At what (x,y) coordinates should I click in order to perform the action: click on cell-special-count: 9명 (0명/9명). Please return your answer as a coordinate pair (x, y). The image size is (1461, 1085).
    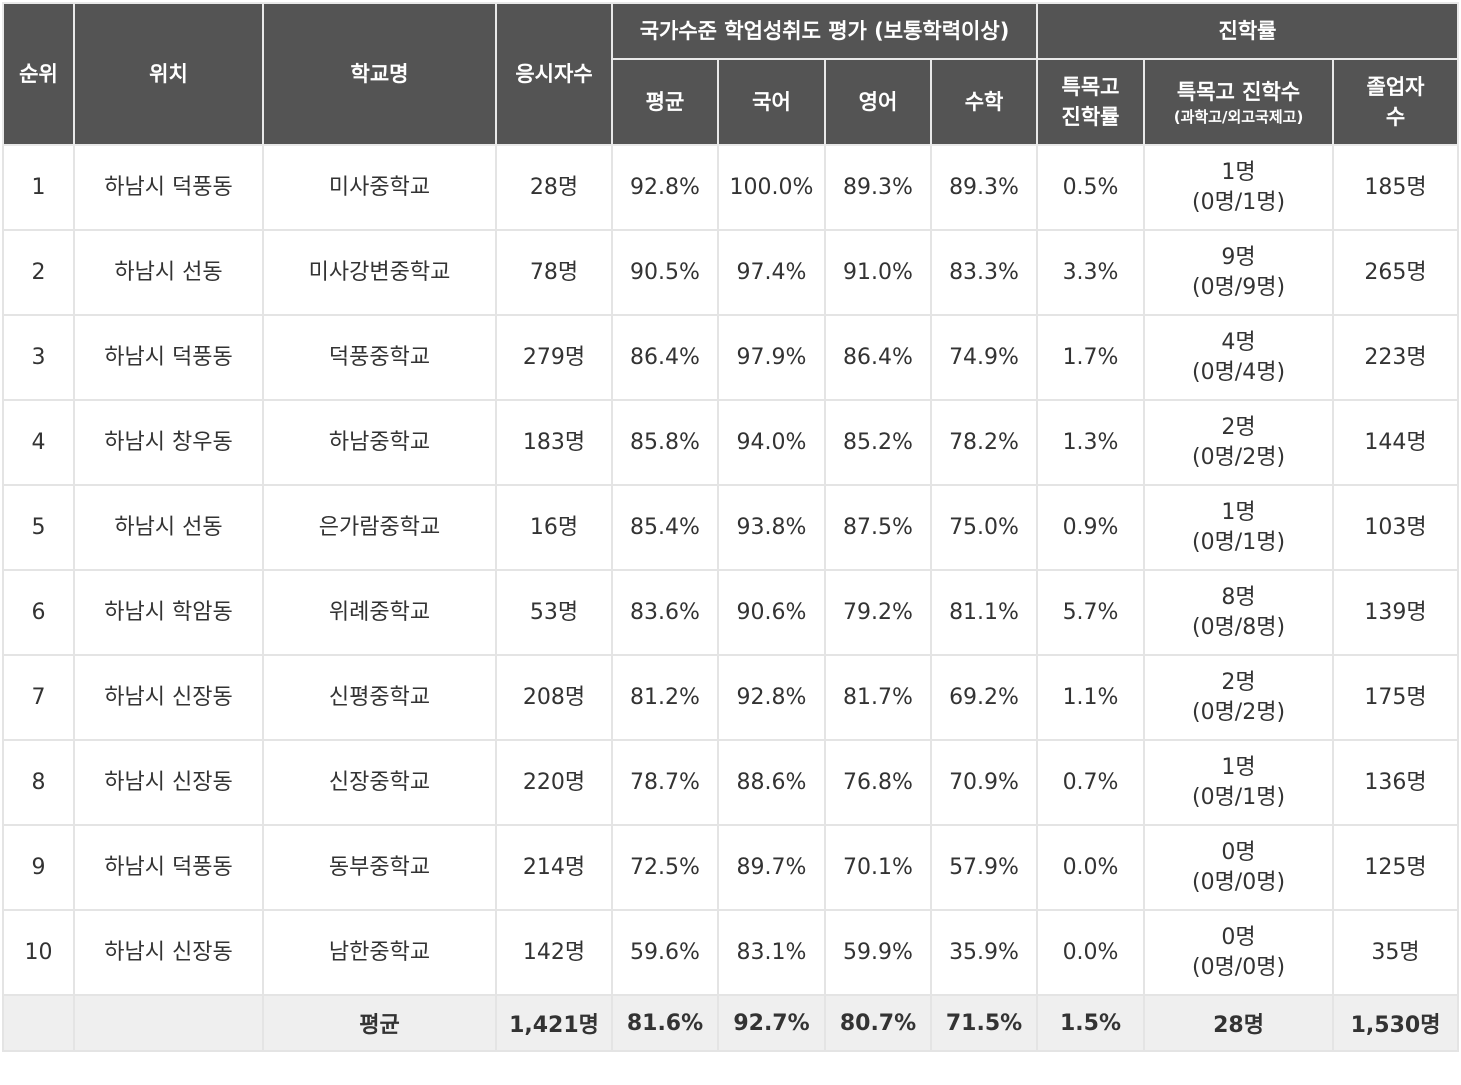
    Looking at the image, I should click on (1239, 272).